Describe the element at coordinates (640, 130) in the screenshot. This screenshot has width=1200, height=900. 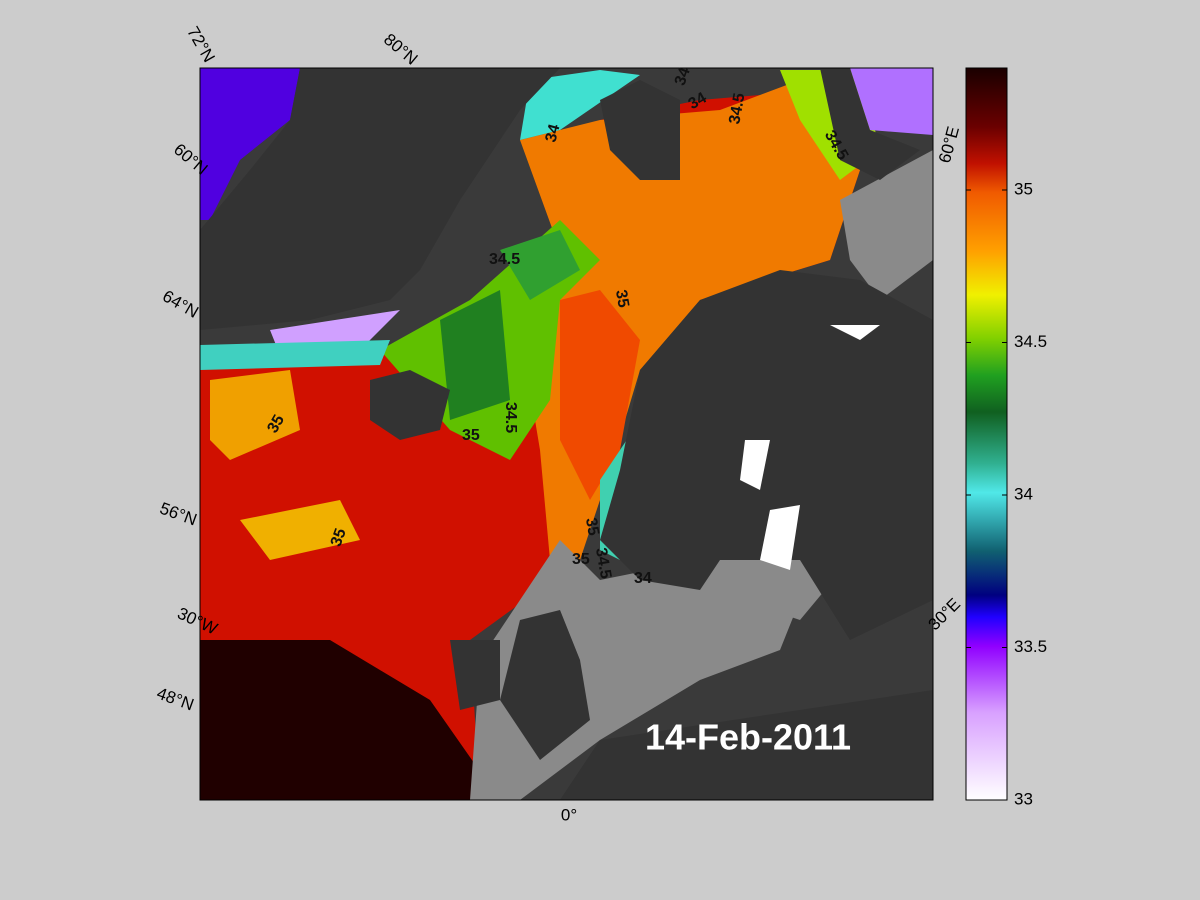
I see `land-svalbard` at that location.